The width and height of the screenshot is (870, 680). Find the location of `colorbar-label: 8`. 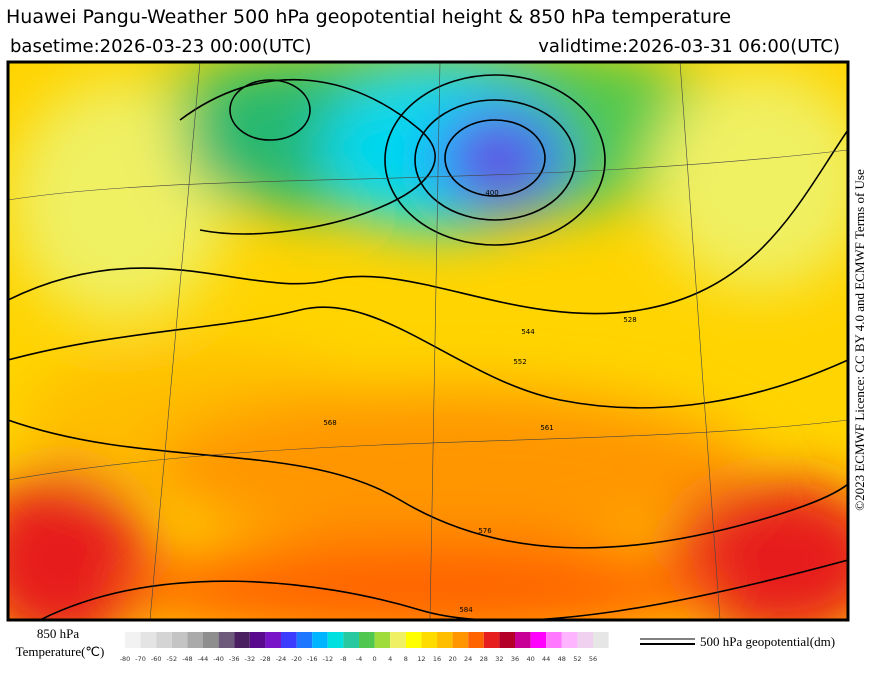

colorbar-label: 8 is located at coordinates (406, 659).